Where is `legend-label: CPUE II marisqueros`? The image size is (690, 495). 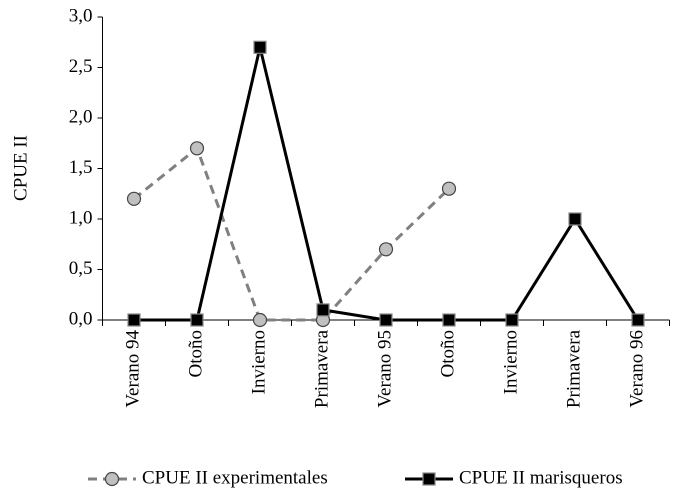 legend-label: CPUE II marisqueros is located at coordinates (541, 477).